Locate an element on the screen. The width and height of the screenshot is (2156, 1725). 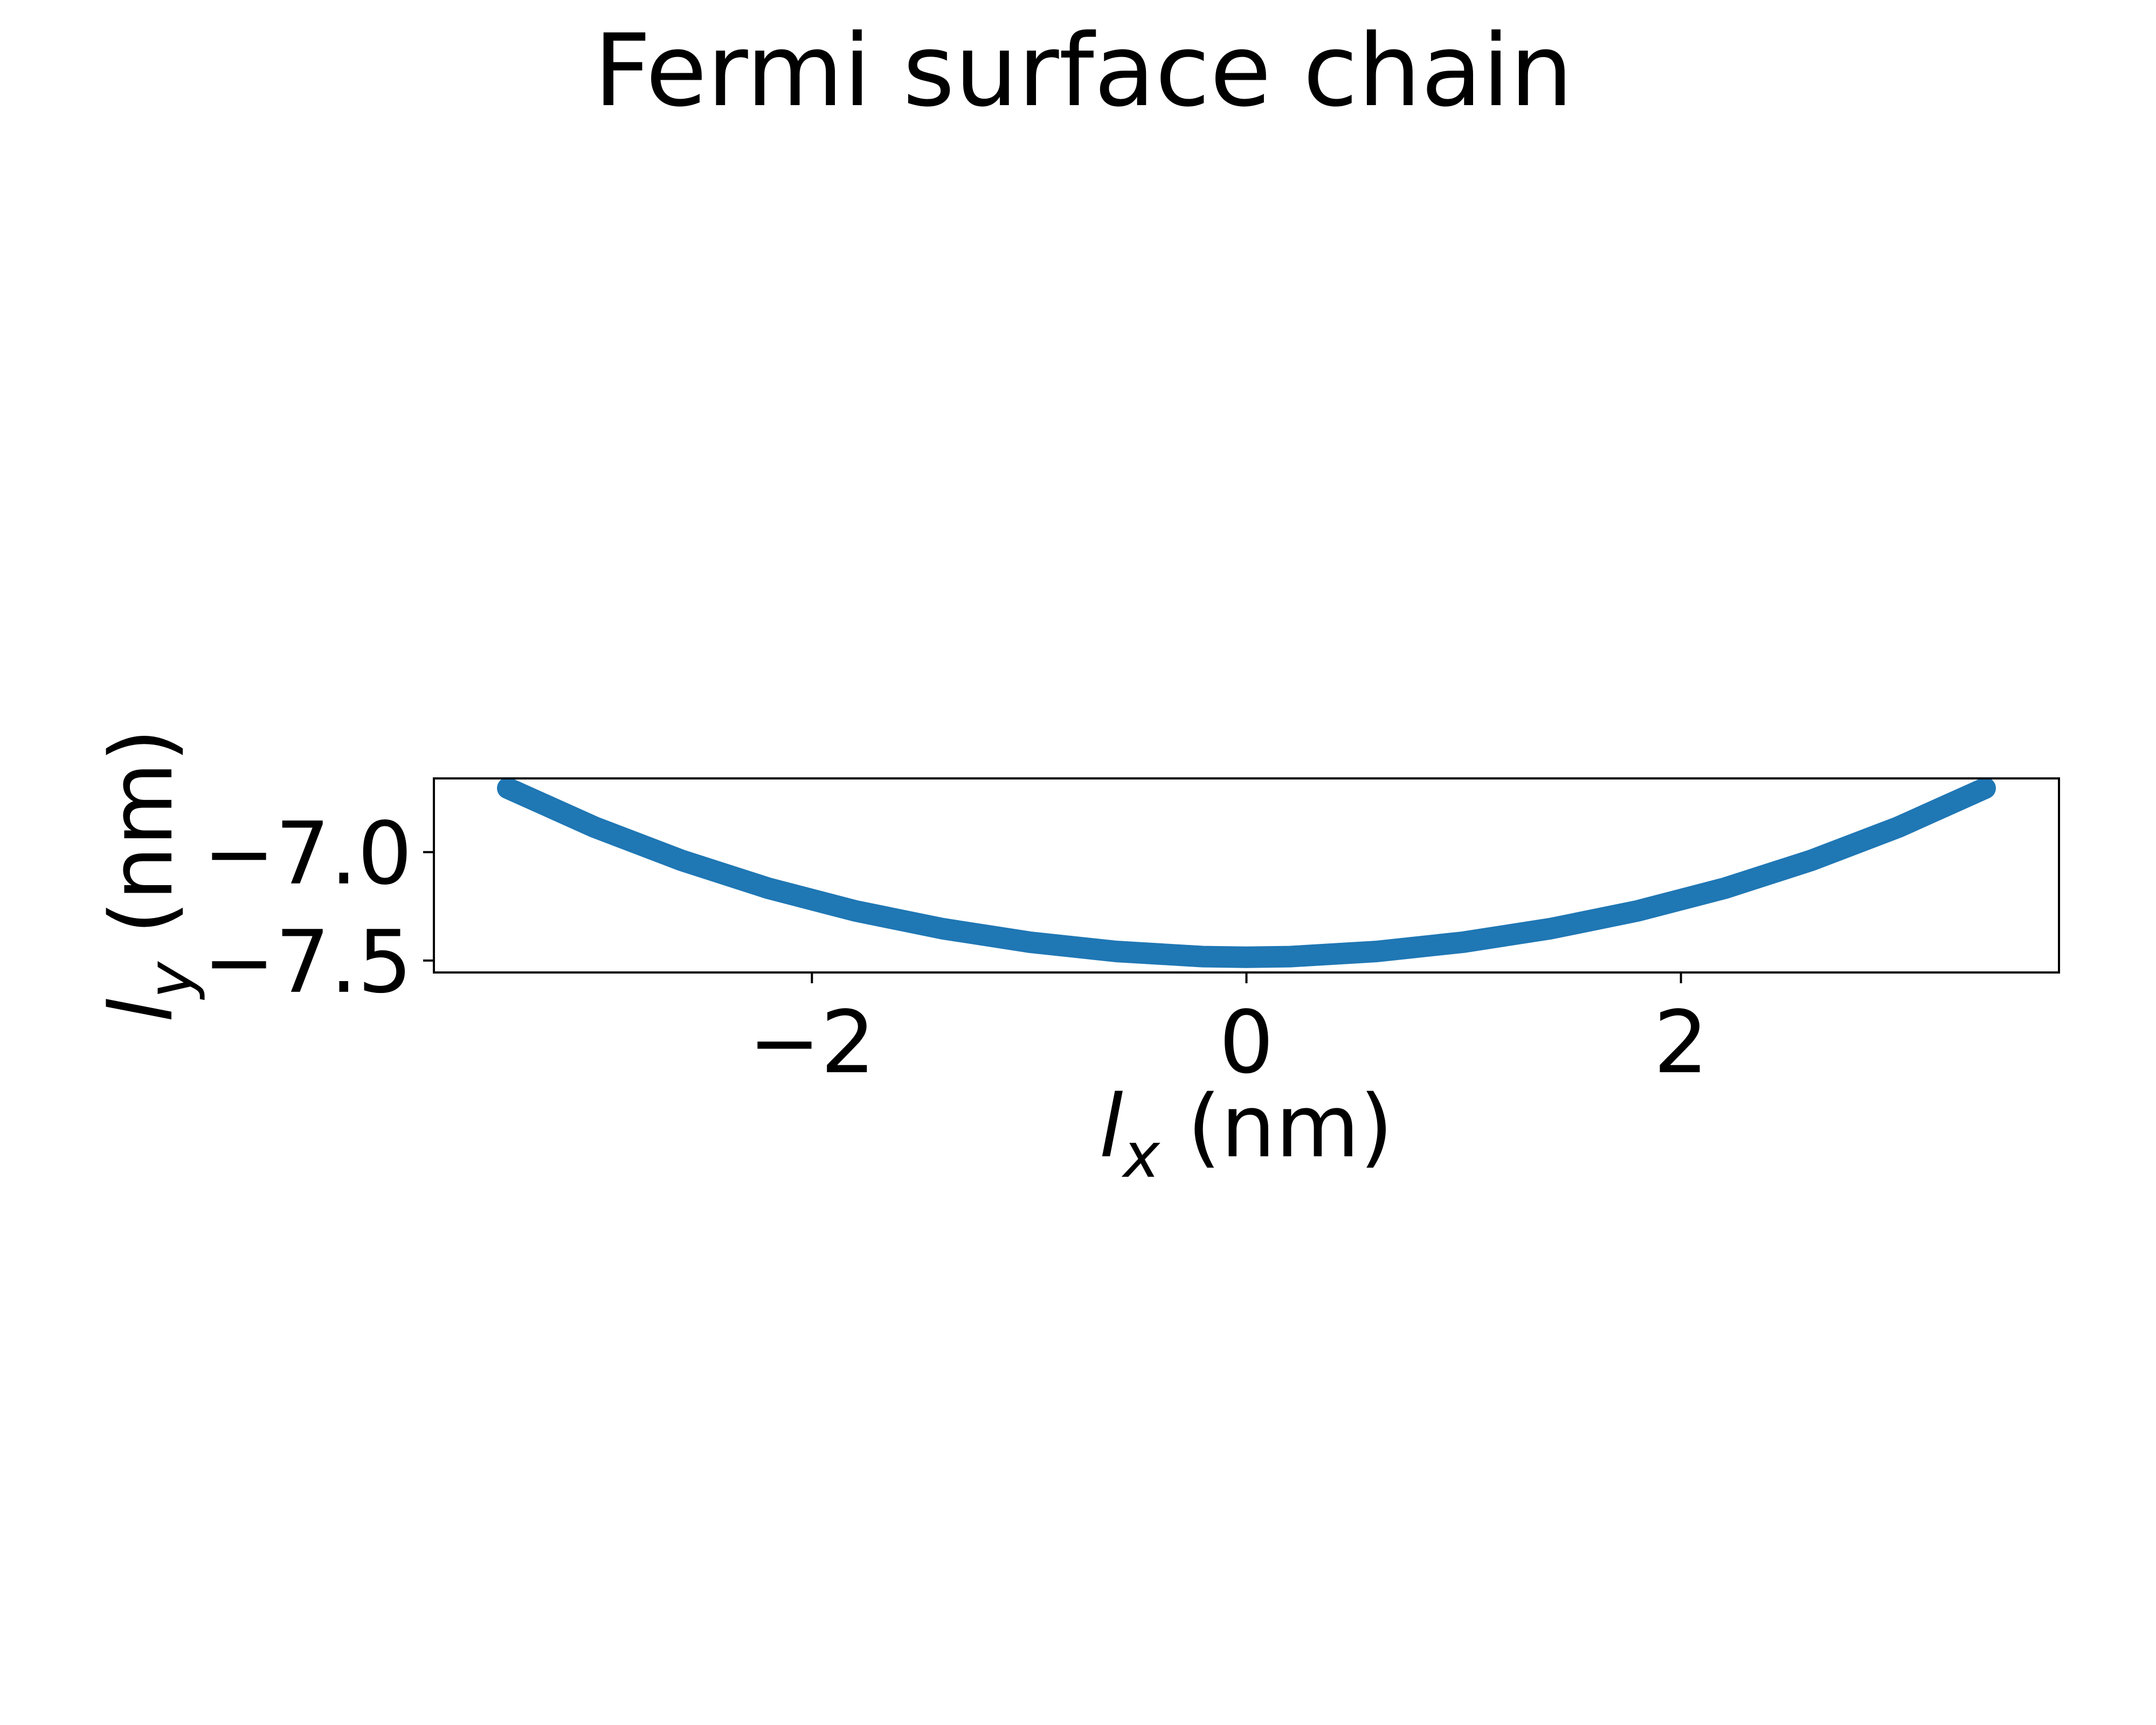
plot-area is located at coordinates (1247, 875).